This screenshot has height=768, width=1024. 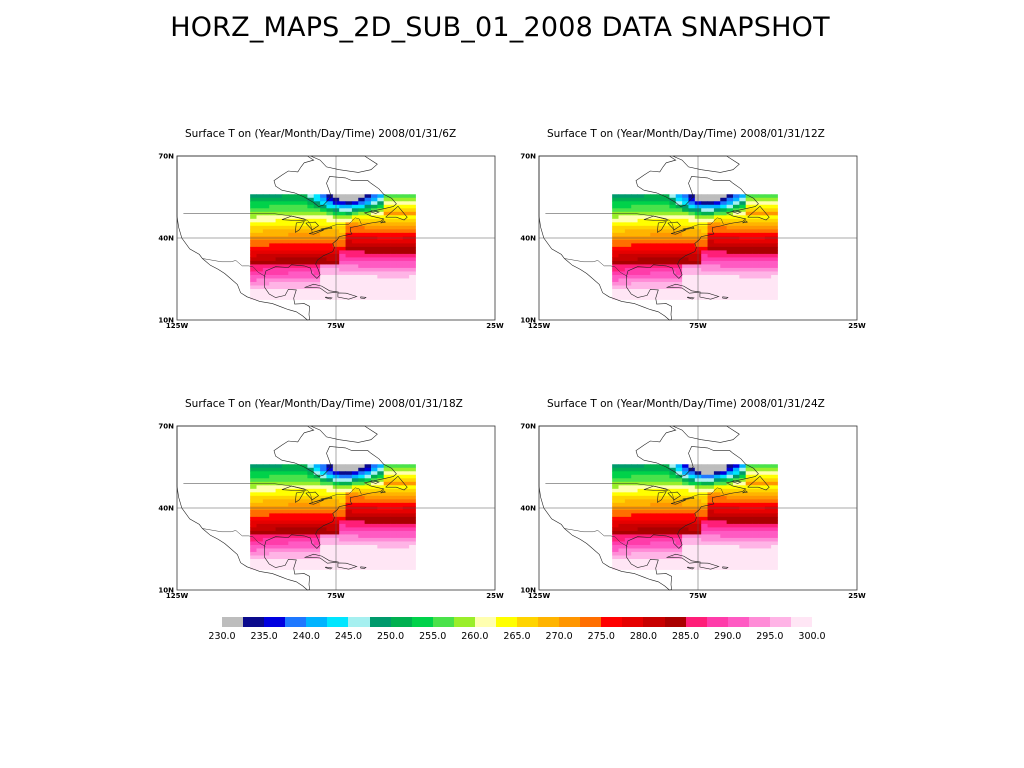 What do you see at coordinates (559, 636) in the screenshot?
I see `colorbar-label: 270.0` at bounding box center [559, 636].